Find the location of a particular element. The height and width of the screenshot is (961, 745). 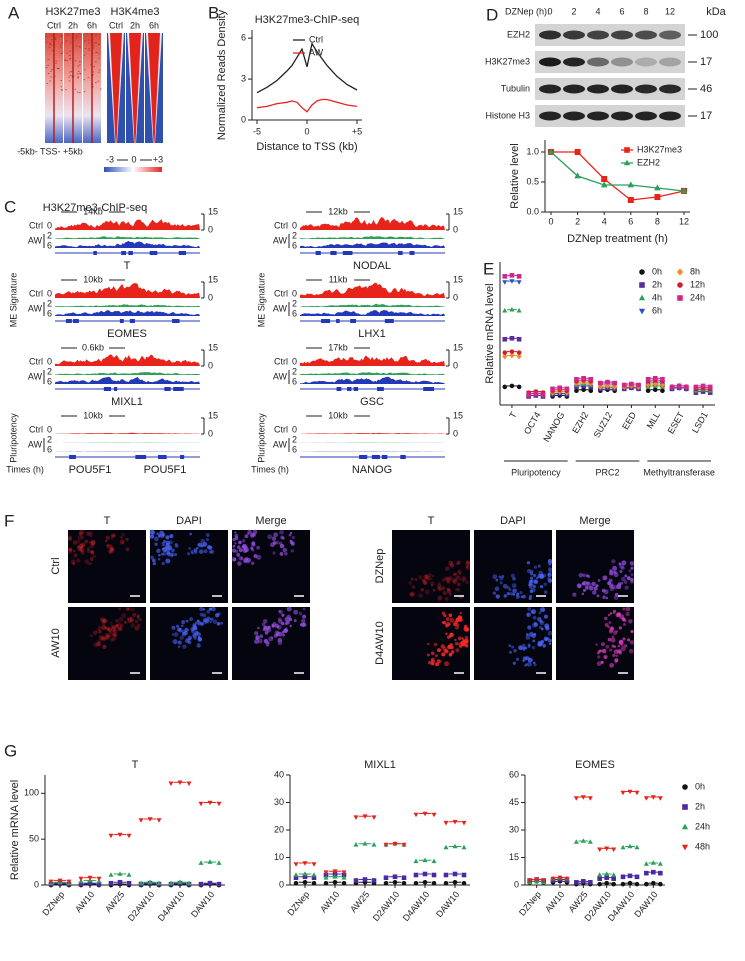

row-label: 2 is located at coordinates (49, 439).